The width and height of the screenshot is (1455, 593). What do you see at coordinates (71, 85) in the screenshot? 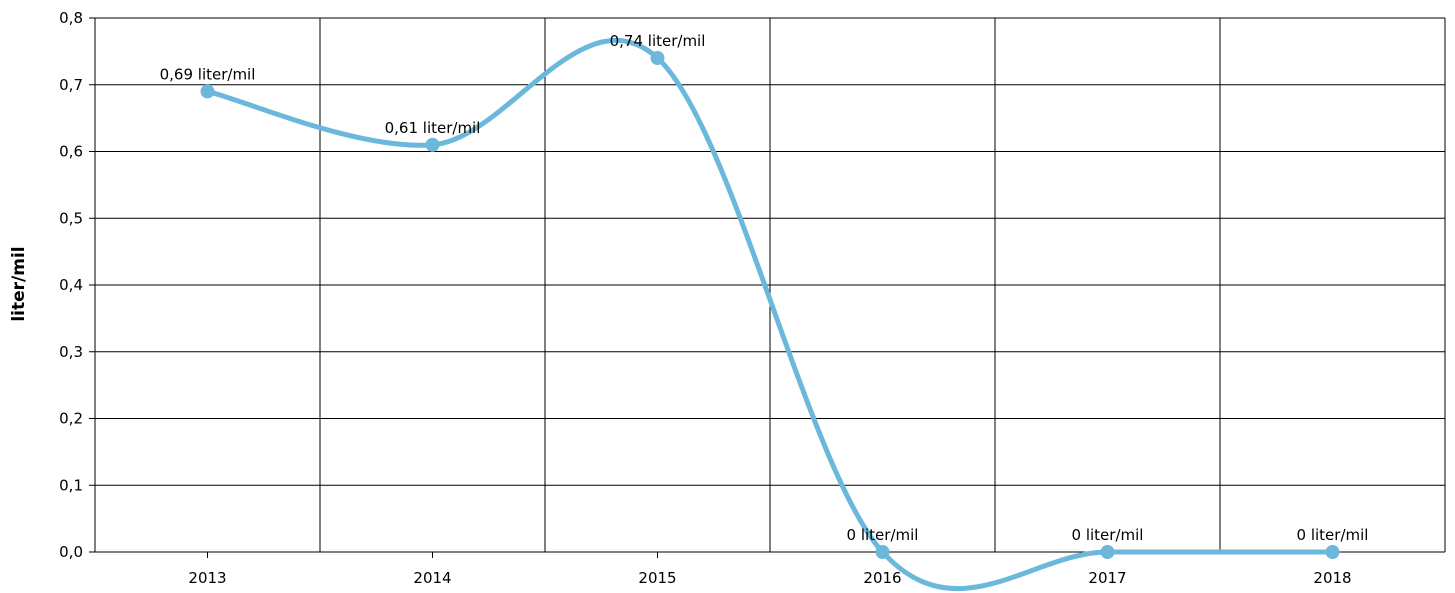
I see `y-tick-label: 0,7` at bounding box center [71, 85].